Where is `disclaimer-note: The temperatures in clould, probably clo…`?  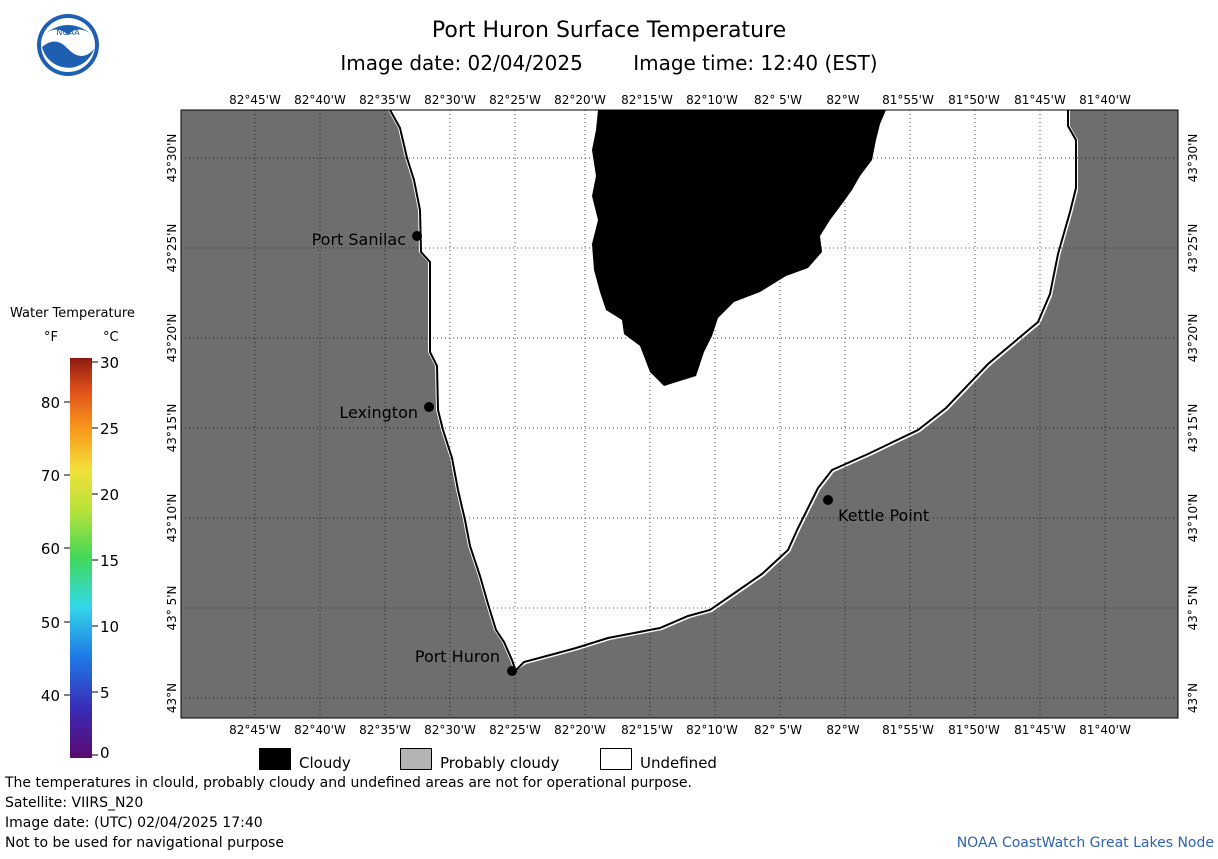
disclaimer-note: The temperatures in clould, probably clo… is located at coordinates (348, 783).